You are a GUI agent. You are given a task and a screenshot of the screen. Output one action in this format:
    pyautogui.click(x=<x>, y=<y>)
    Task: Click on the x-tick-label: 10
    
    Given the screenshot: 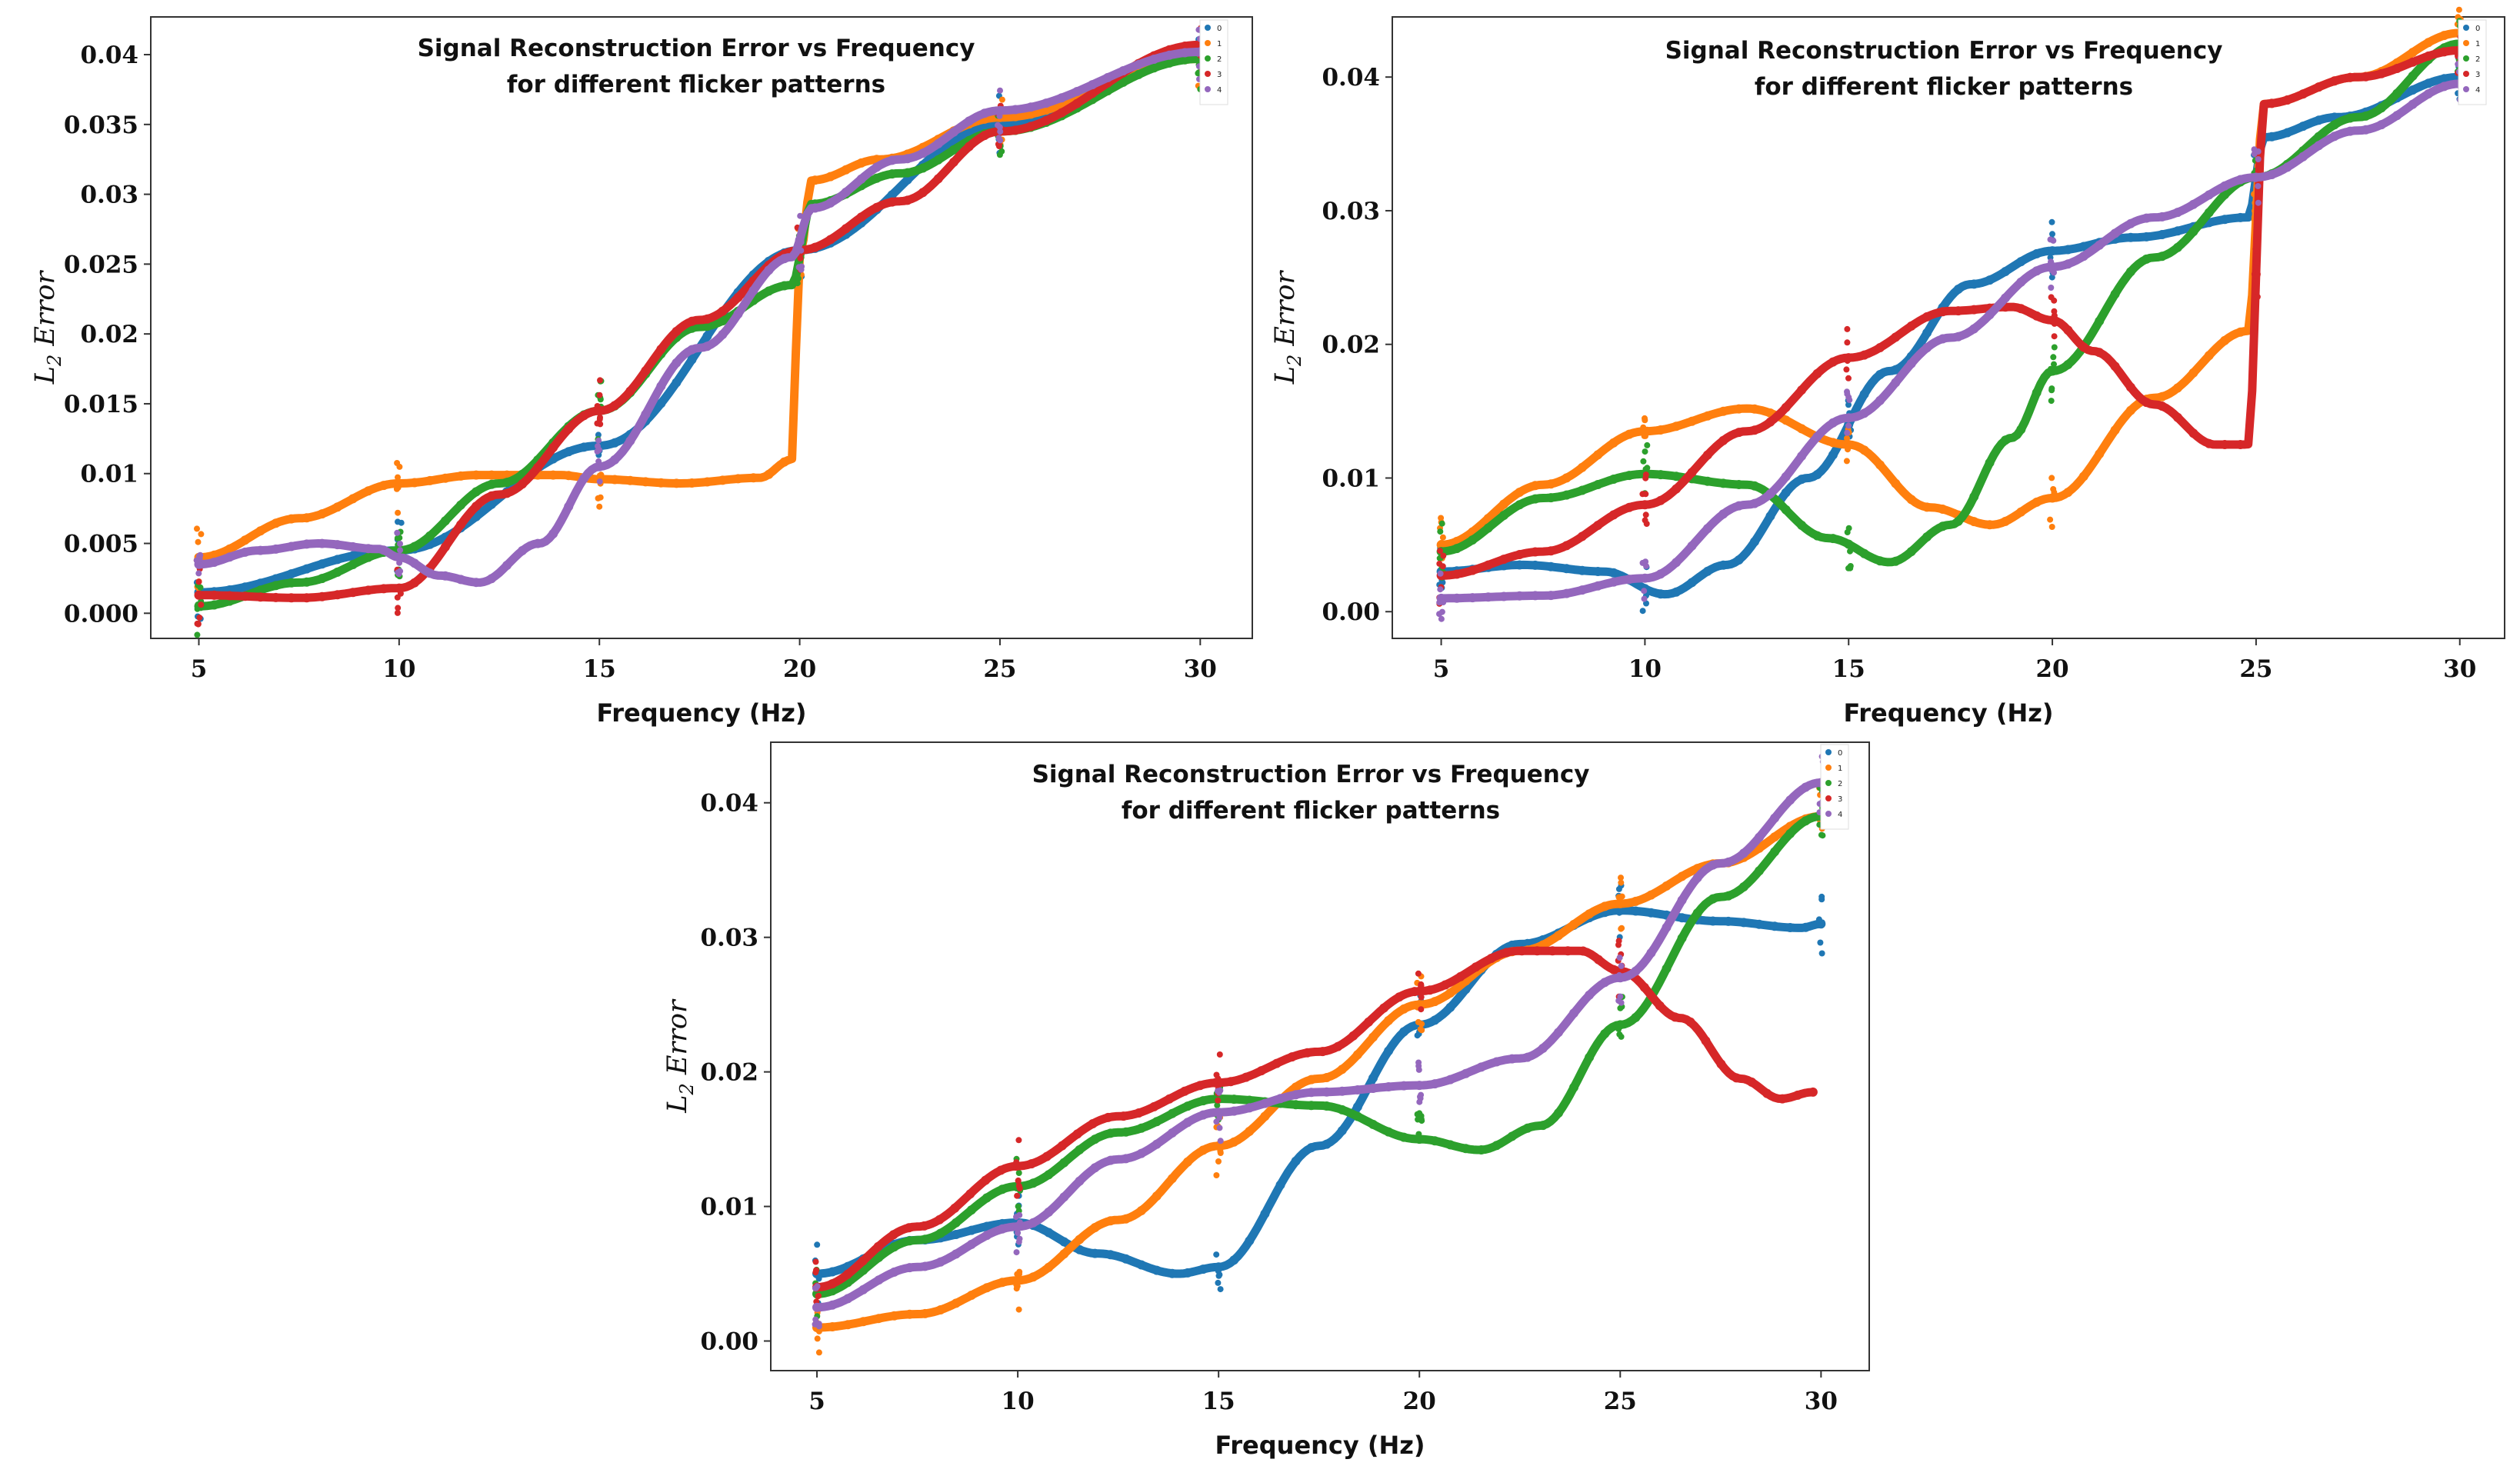 What is the action you would take?
    pyautogui.click(x=1018, y=1402)
    